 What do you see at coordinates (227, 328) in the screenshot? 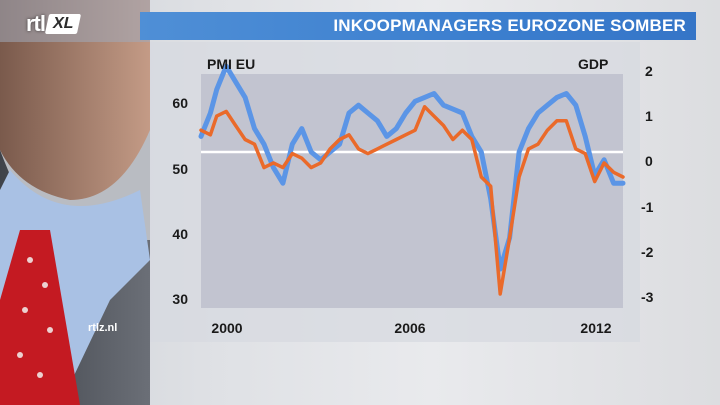
I see `x-tick: 2000` at bounding box center [227, 328].